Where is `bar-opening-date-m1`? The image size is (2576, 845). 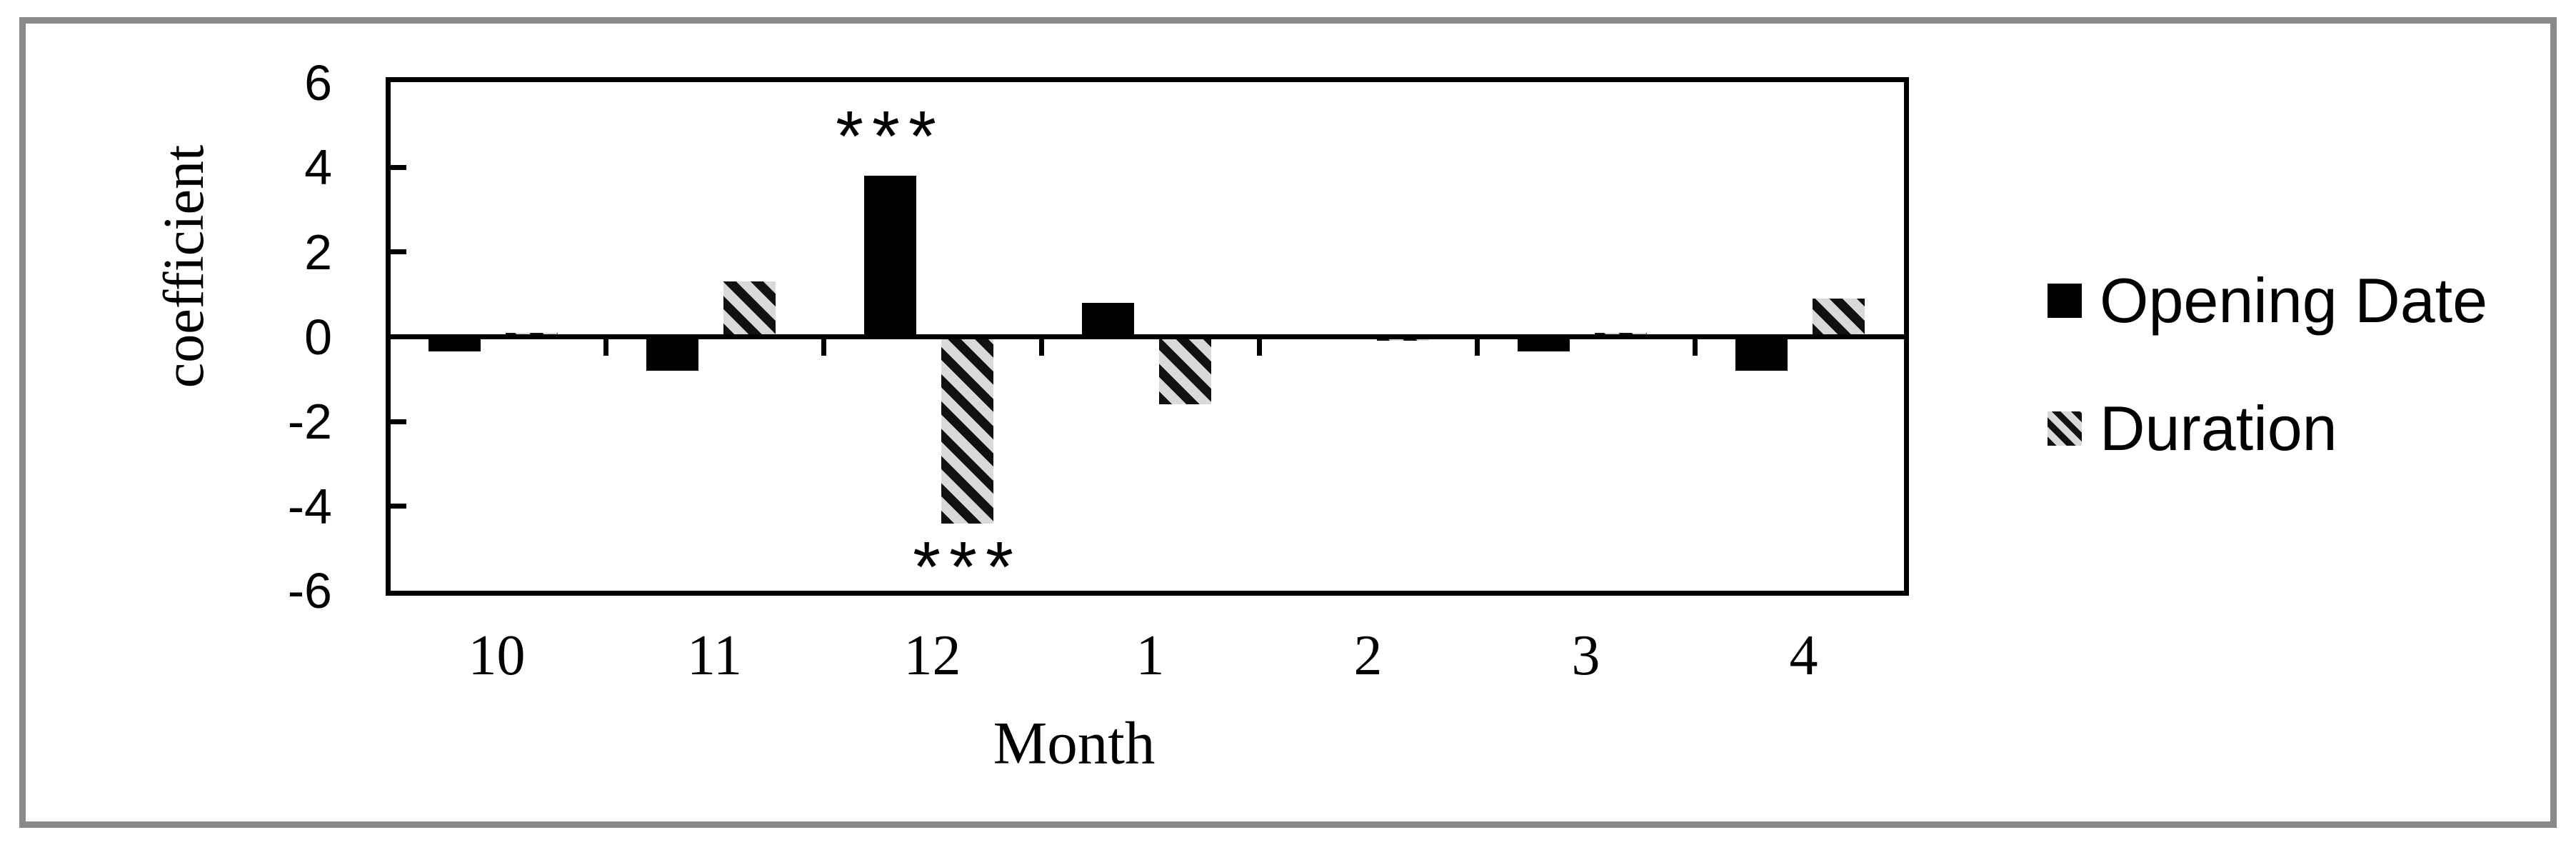 bar-opening-date-m1 is located at coordinates (1108, 320).